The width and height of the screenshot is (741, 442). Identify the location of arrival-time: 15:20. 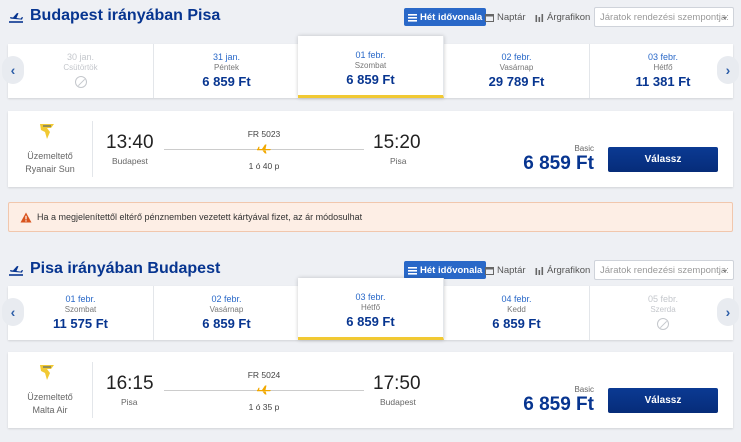
(397, 142).